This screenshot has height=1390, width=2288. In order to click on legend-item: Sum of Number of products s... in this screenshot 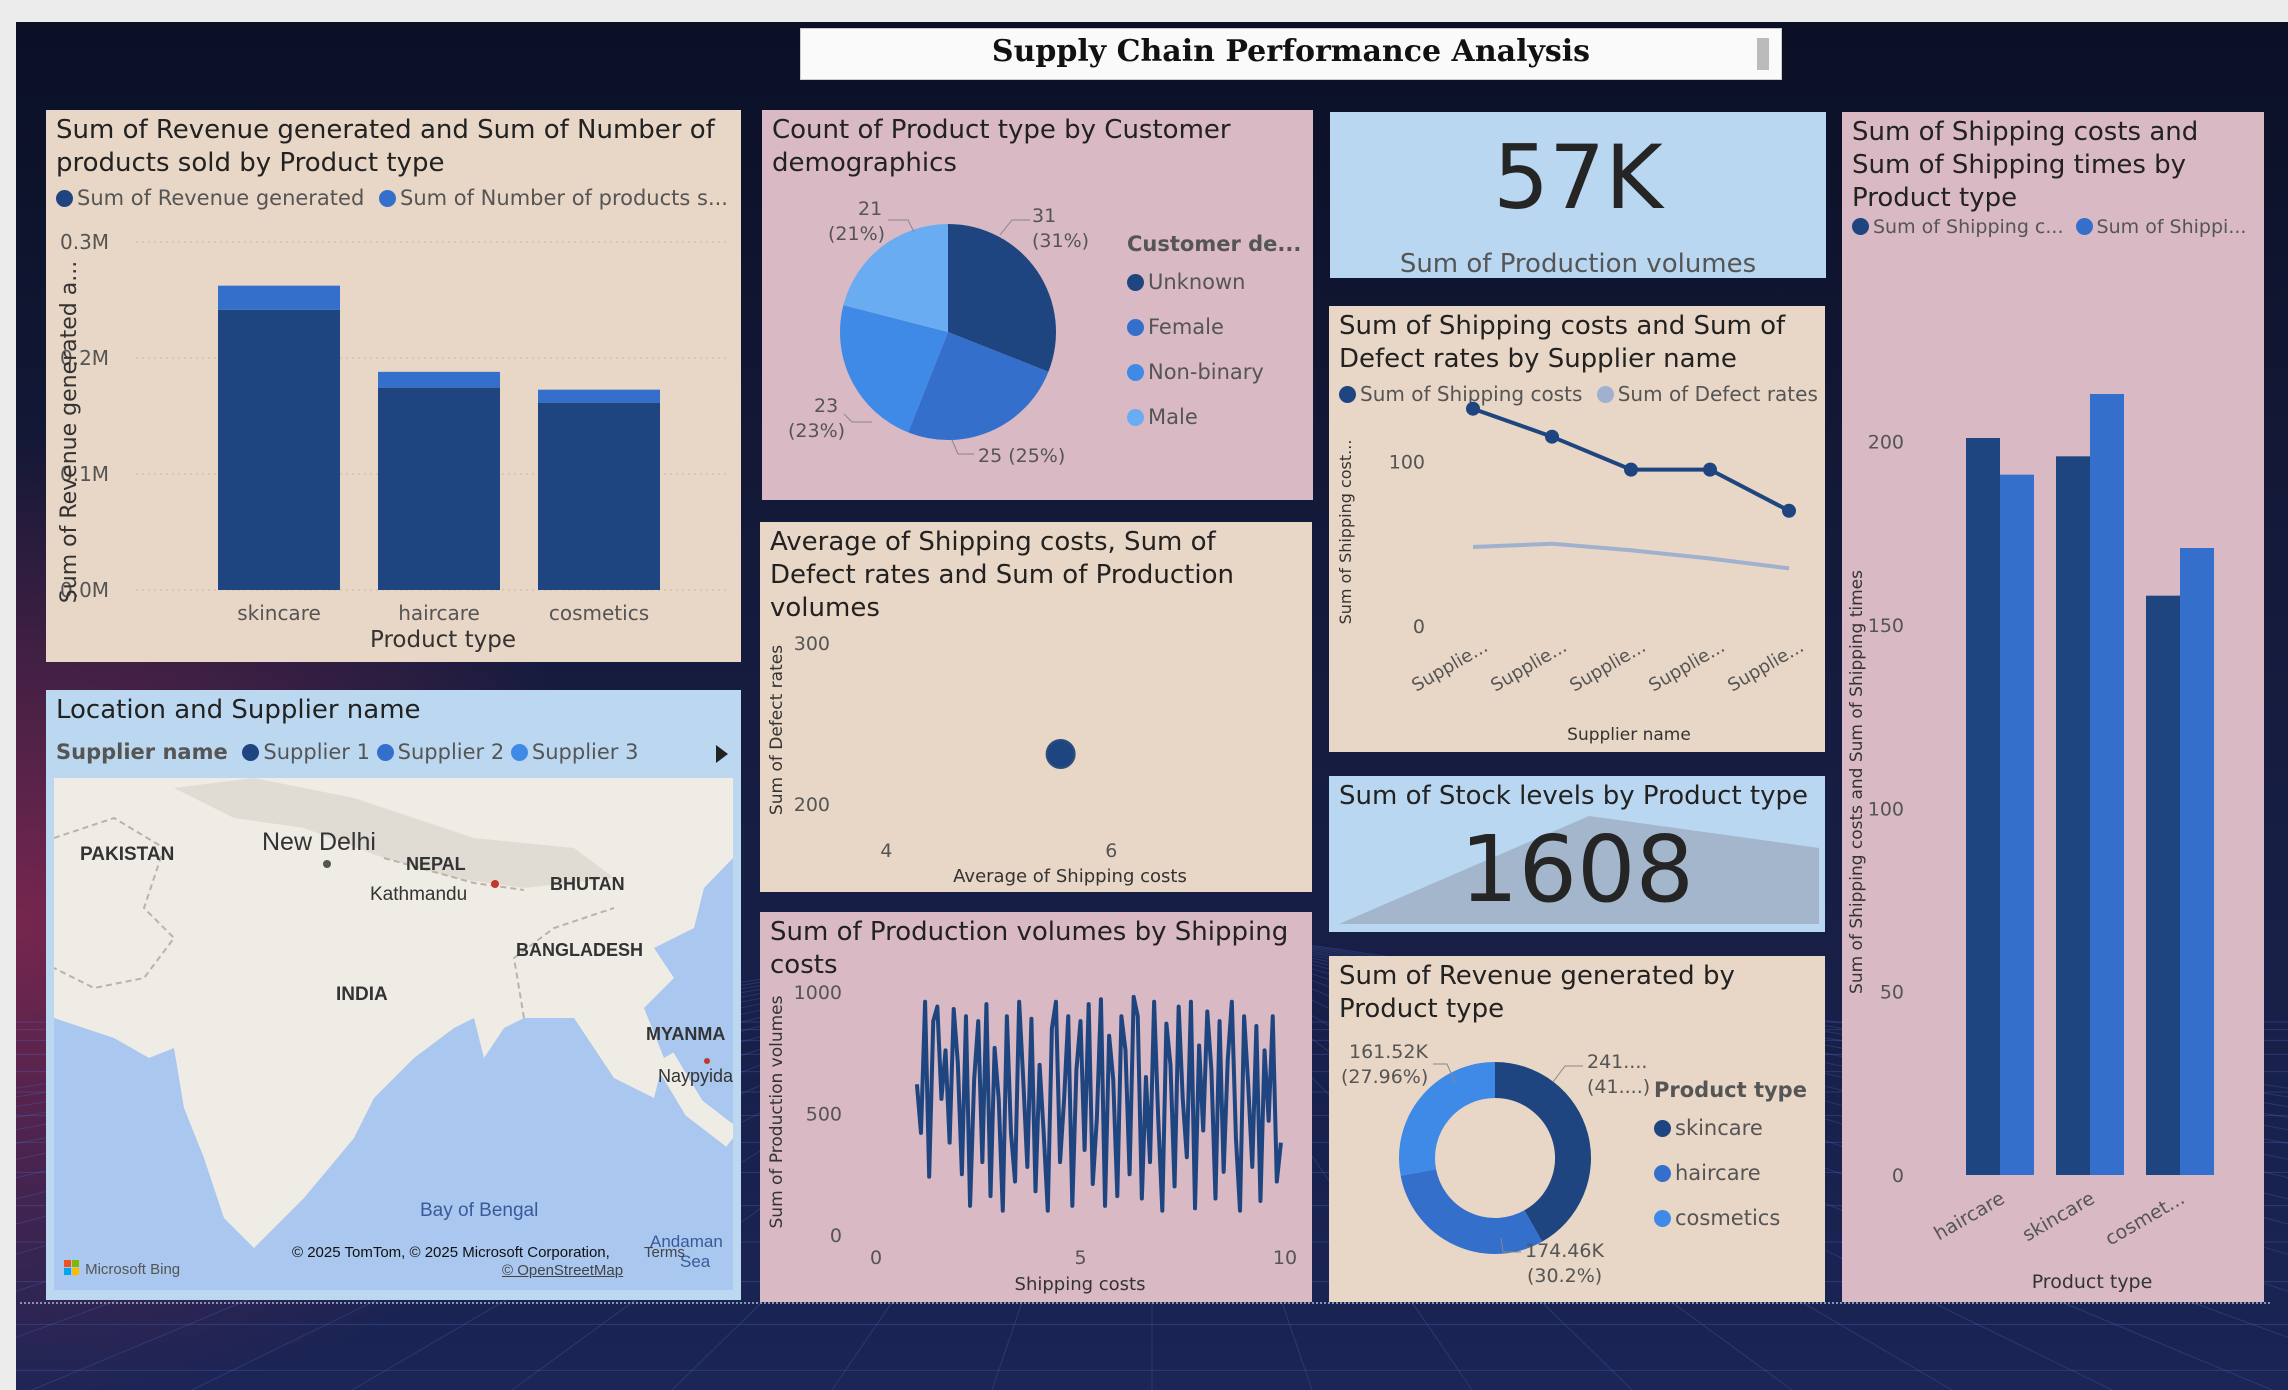, I will do `click(553, 198)`.